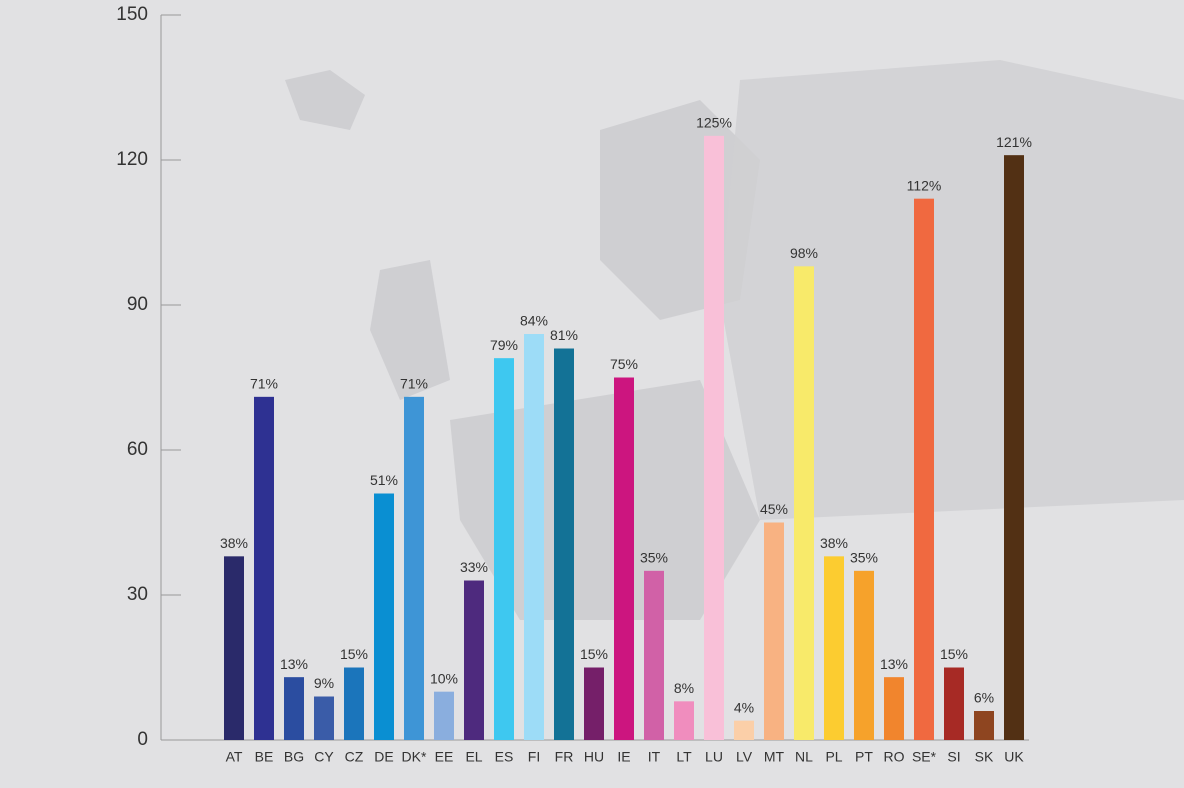  Describe the element at coordinates (953, 757) in the screenshot. I see `x-tick-label: SI` at that location.